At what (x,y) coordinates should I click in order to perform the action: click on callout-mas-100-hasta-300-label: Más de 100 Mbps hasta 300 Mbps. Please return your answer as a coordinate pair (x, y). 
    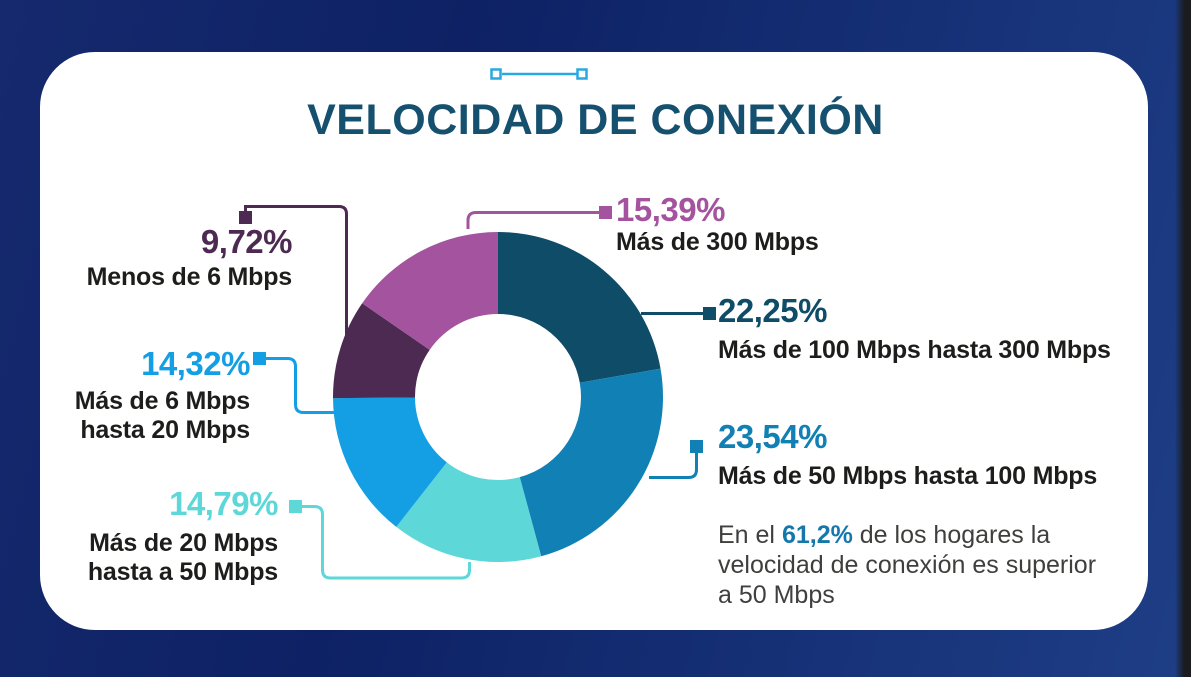
    Looking at the image, I should click on (914, 350).